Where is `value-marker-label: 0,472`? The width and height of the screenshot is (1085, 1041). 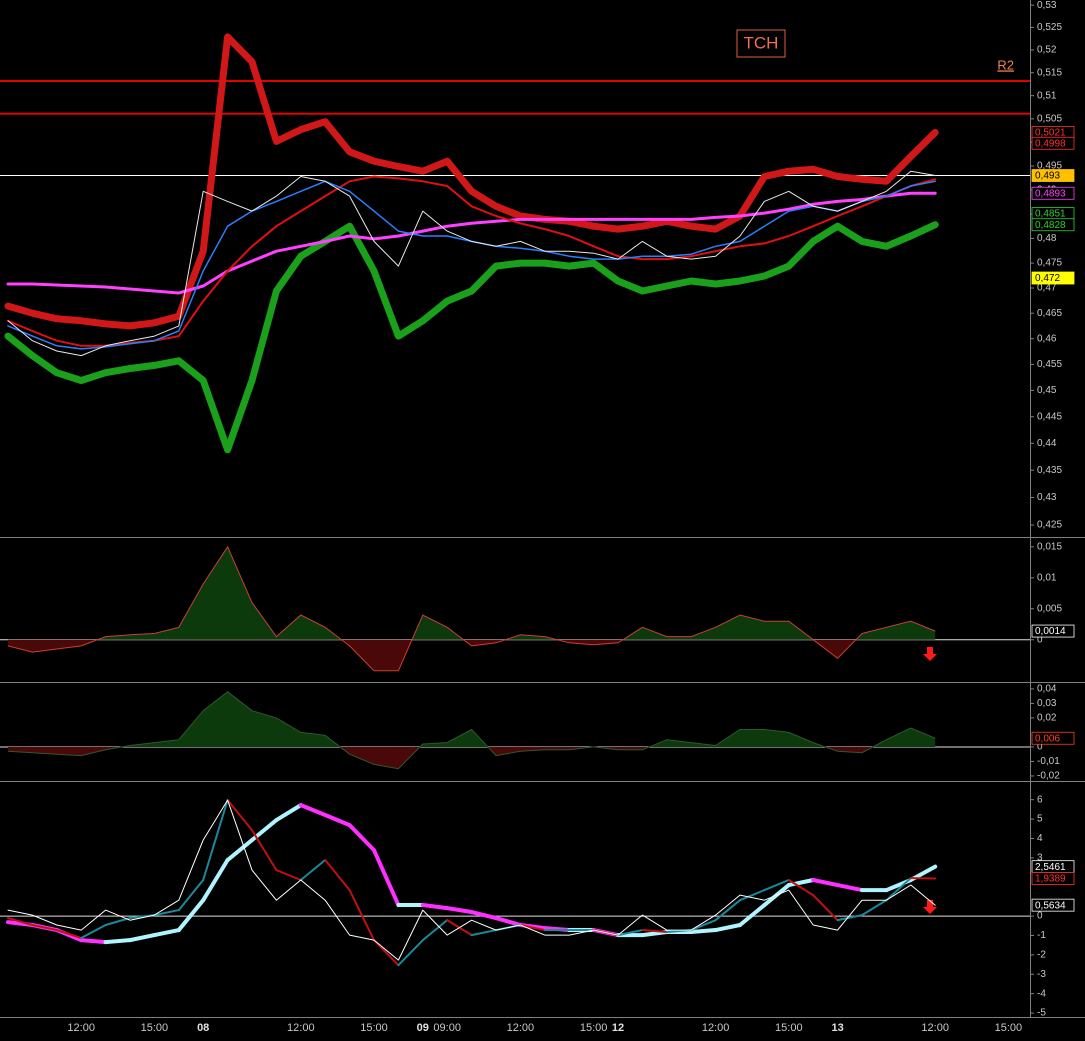 value-marker-label: 0,472 is located at coordinates (1047, 278).